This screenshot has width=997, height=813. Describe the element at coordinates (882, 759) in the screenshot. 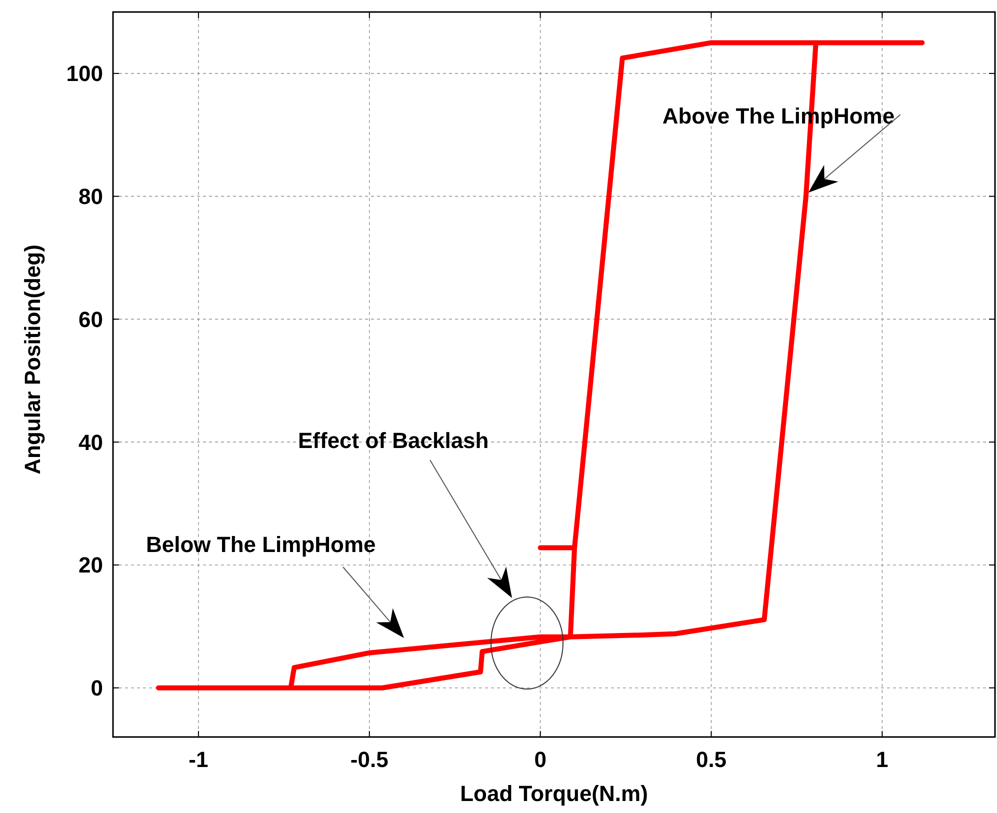

I see `x-tick-label: 1` at that location.